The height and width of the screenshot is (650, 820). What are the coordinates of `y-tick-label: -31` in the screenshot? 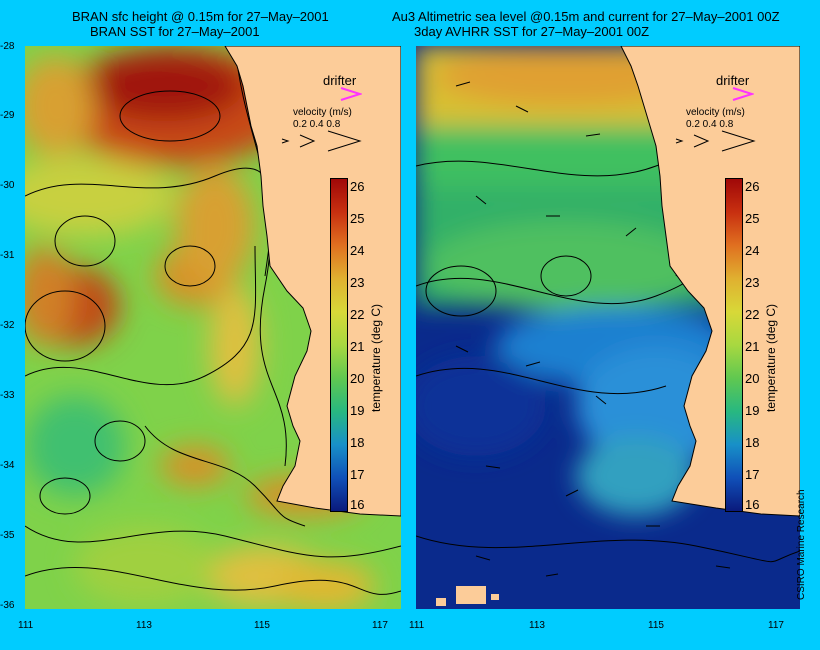 It's located at (7, 255).